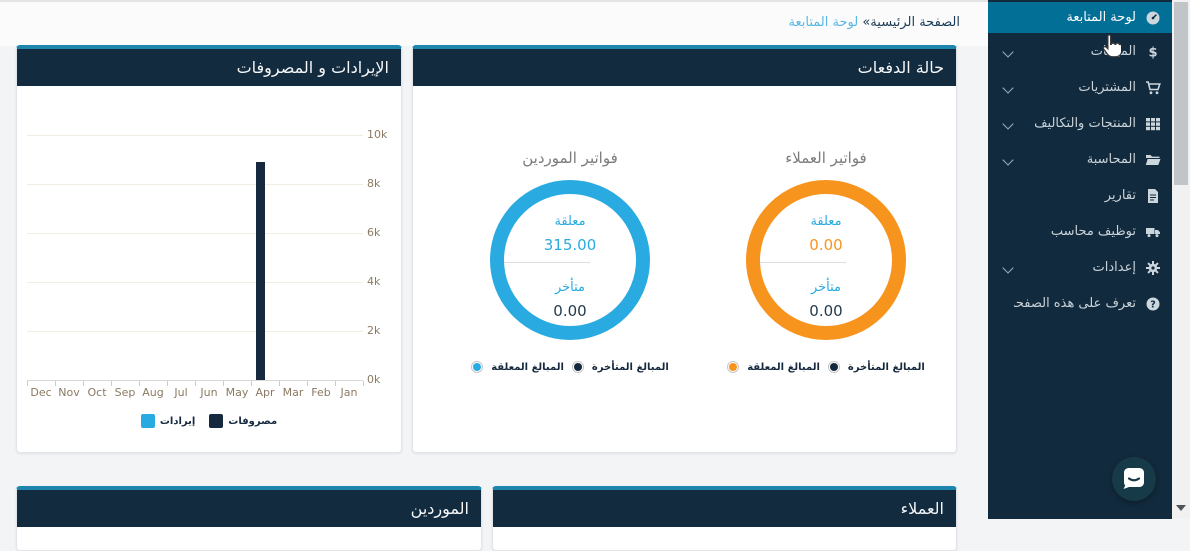 The image size is (1190, 551). I want to click on sidebar-item-1: $ المبيعات, so click(1080, 52).